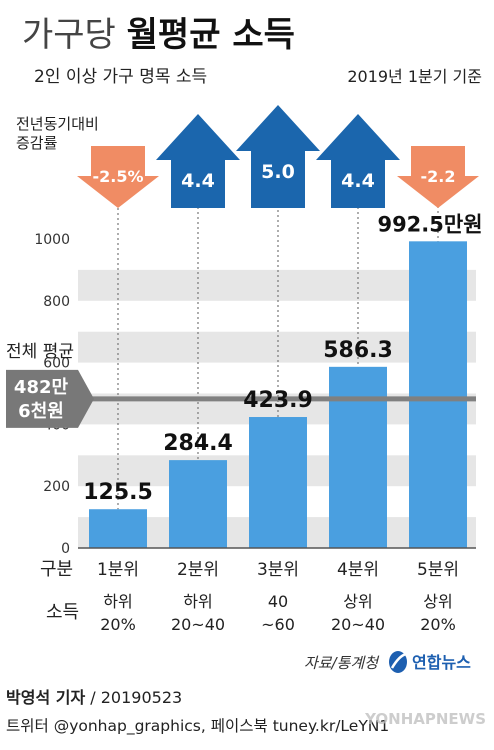 This screenshot has height=750, width=494. What do you see at coordinates (40, 352) in the screenshot?
I see `average-label: 전체 평균` at bounding box center [40, 352].